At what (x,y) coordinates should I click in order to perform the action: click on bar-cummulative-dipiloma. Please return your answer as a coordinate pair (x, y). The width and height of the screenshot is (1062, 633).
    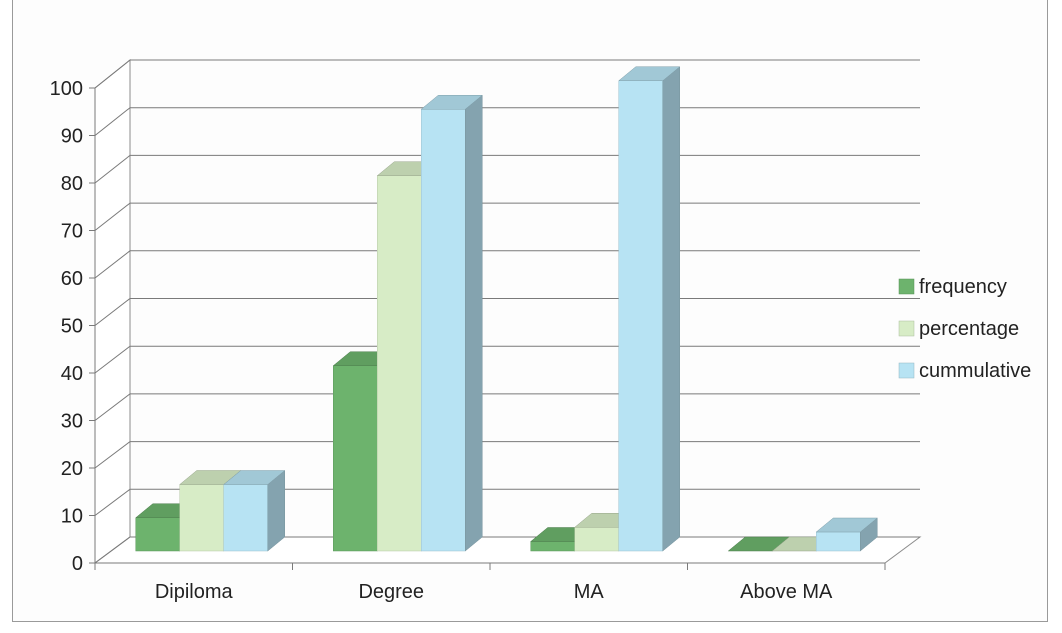
    Looking at the image, I should click on (254, 510).